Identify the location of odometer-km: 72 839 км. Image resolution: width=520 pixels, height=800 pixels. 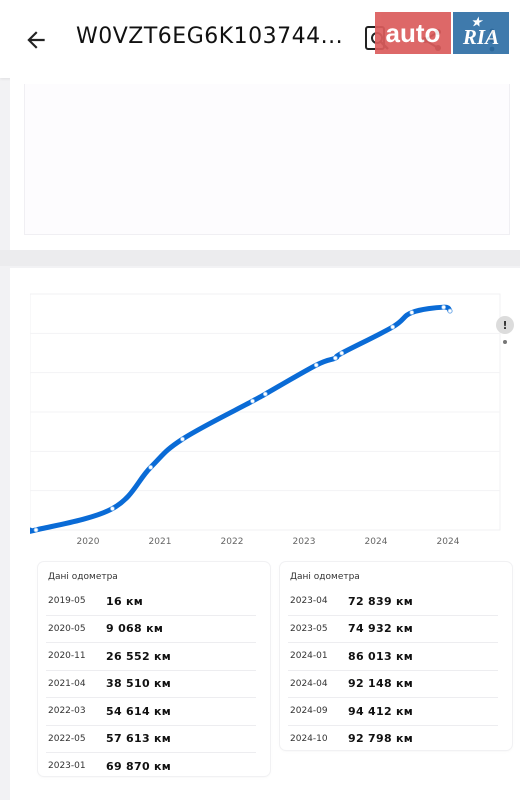
(381, 601).